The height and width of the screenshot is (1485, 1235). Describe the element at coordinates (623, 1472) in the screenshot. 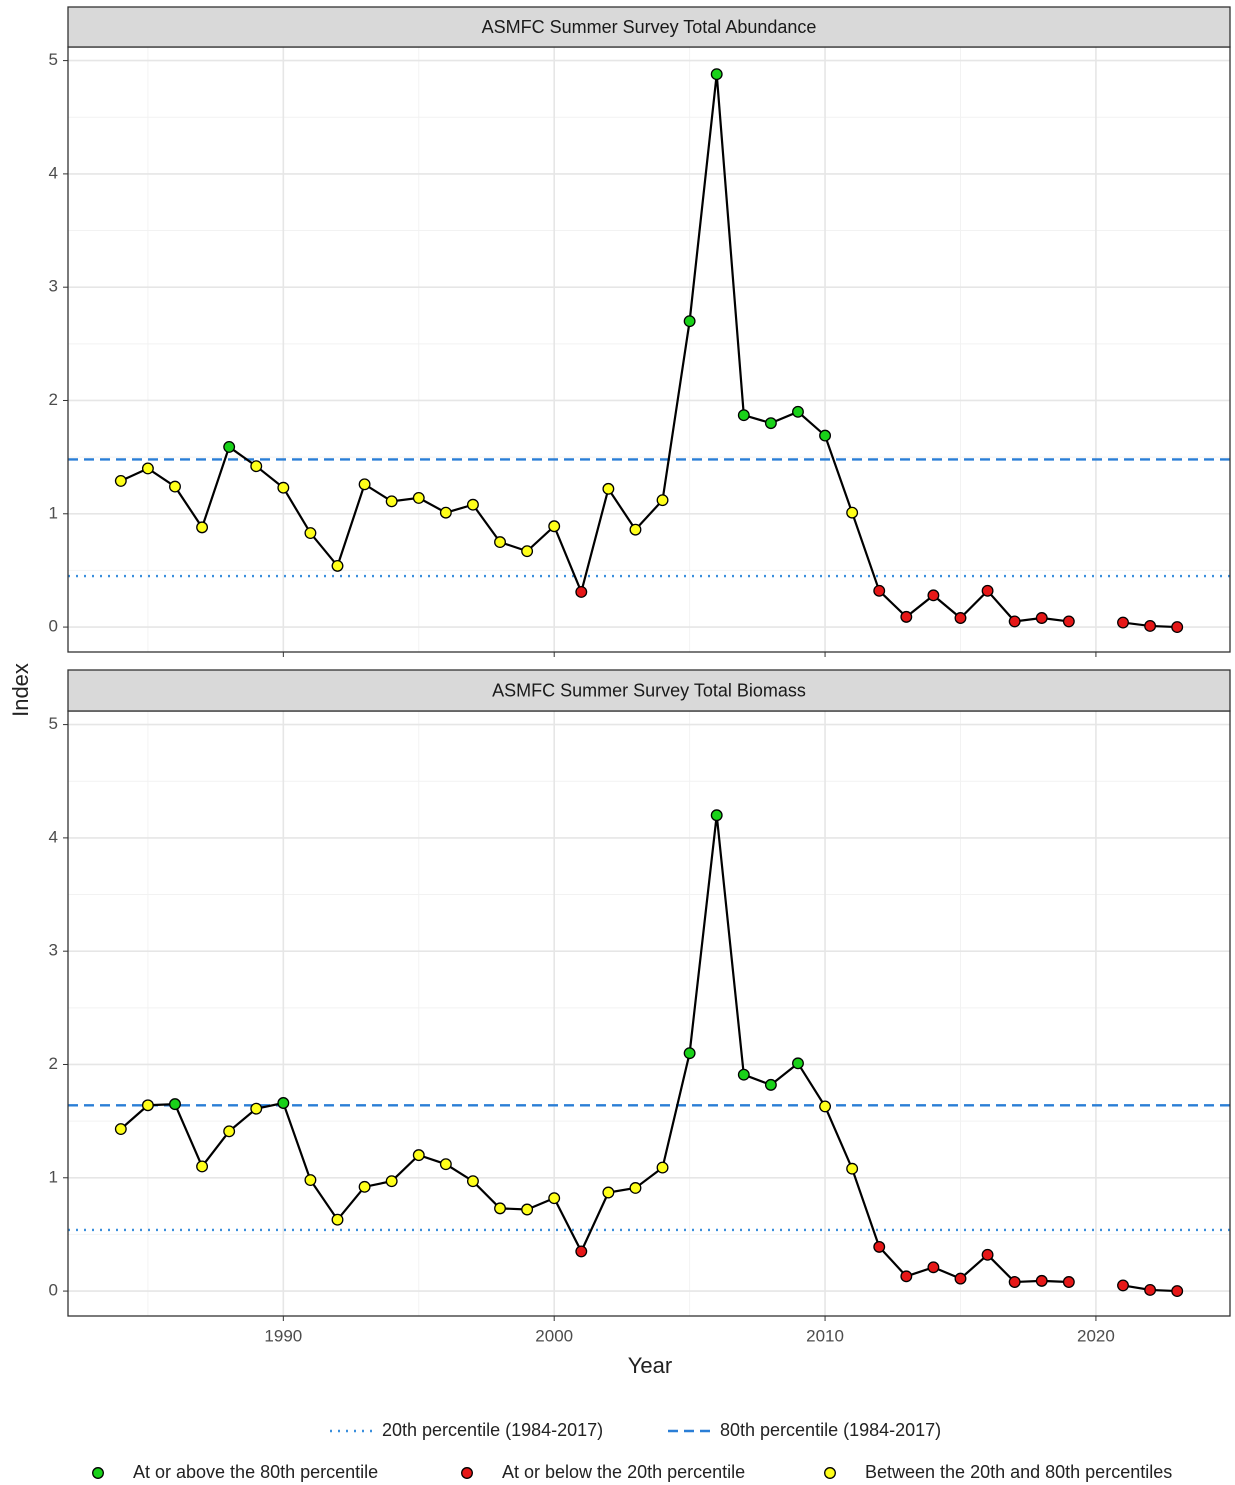

I see `legend-label: At or below the 20th percentile` at that location.